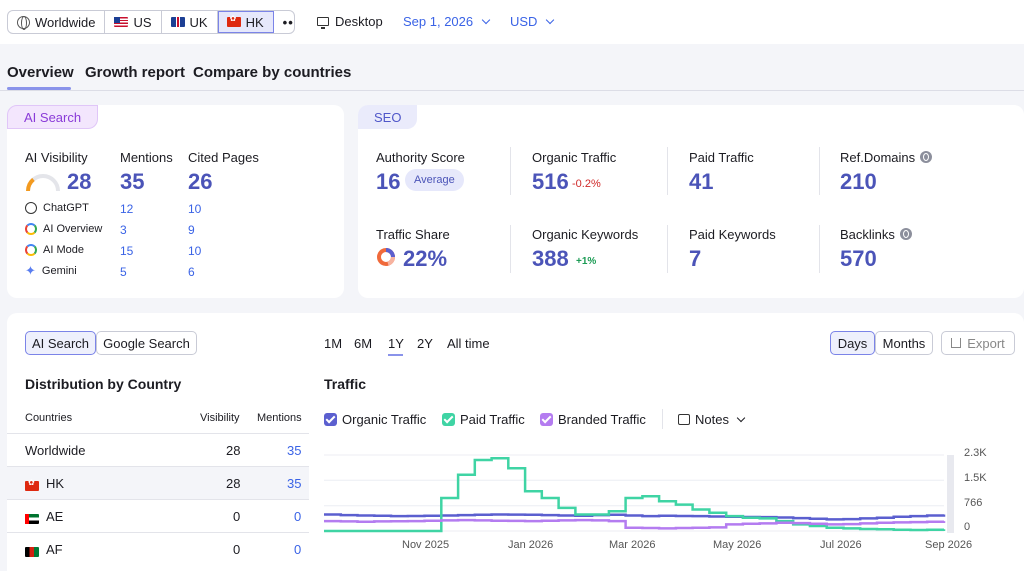  What do you see at coordinates (425, 258) in the screenshot?
I see `traffic-share-value: 22%` at bounding box center [425, 258].